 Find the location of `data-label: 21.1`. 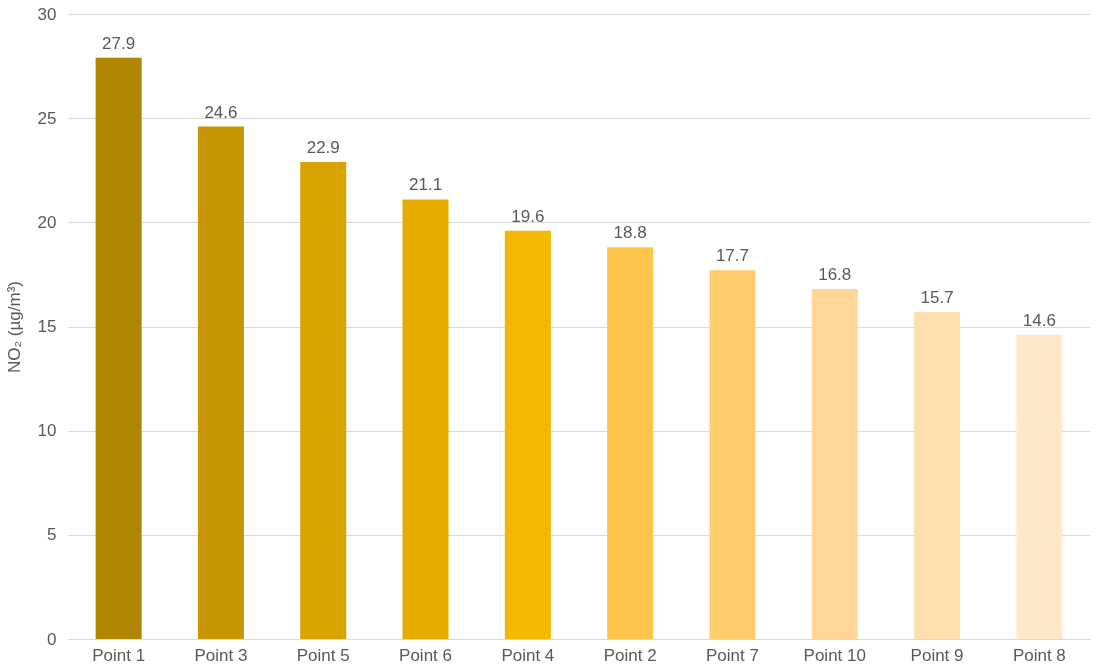

data-label: 21.1 is located at coordinates (426, 185).